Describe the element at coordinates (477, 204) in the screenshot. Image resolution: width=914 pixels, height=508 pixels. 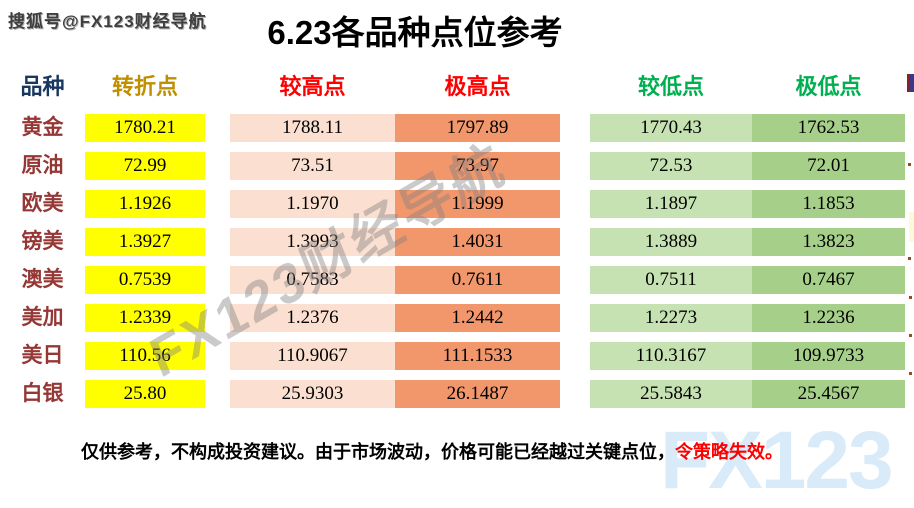
I see `extreme-high-cell: 1.1999` at that location.